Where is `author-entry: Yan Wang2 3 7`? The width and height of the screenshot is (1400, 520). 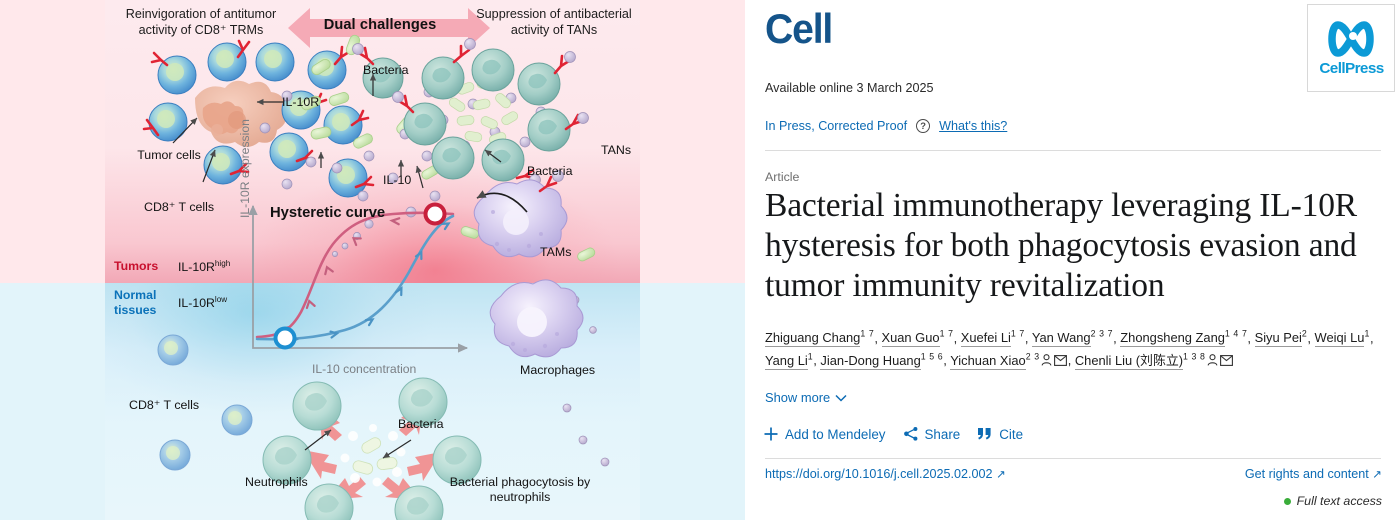
author-entry: Yan Wang2 3 7 is located at coordinates (1072, 338).